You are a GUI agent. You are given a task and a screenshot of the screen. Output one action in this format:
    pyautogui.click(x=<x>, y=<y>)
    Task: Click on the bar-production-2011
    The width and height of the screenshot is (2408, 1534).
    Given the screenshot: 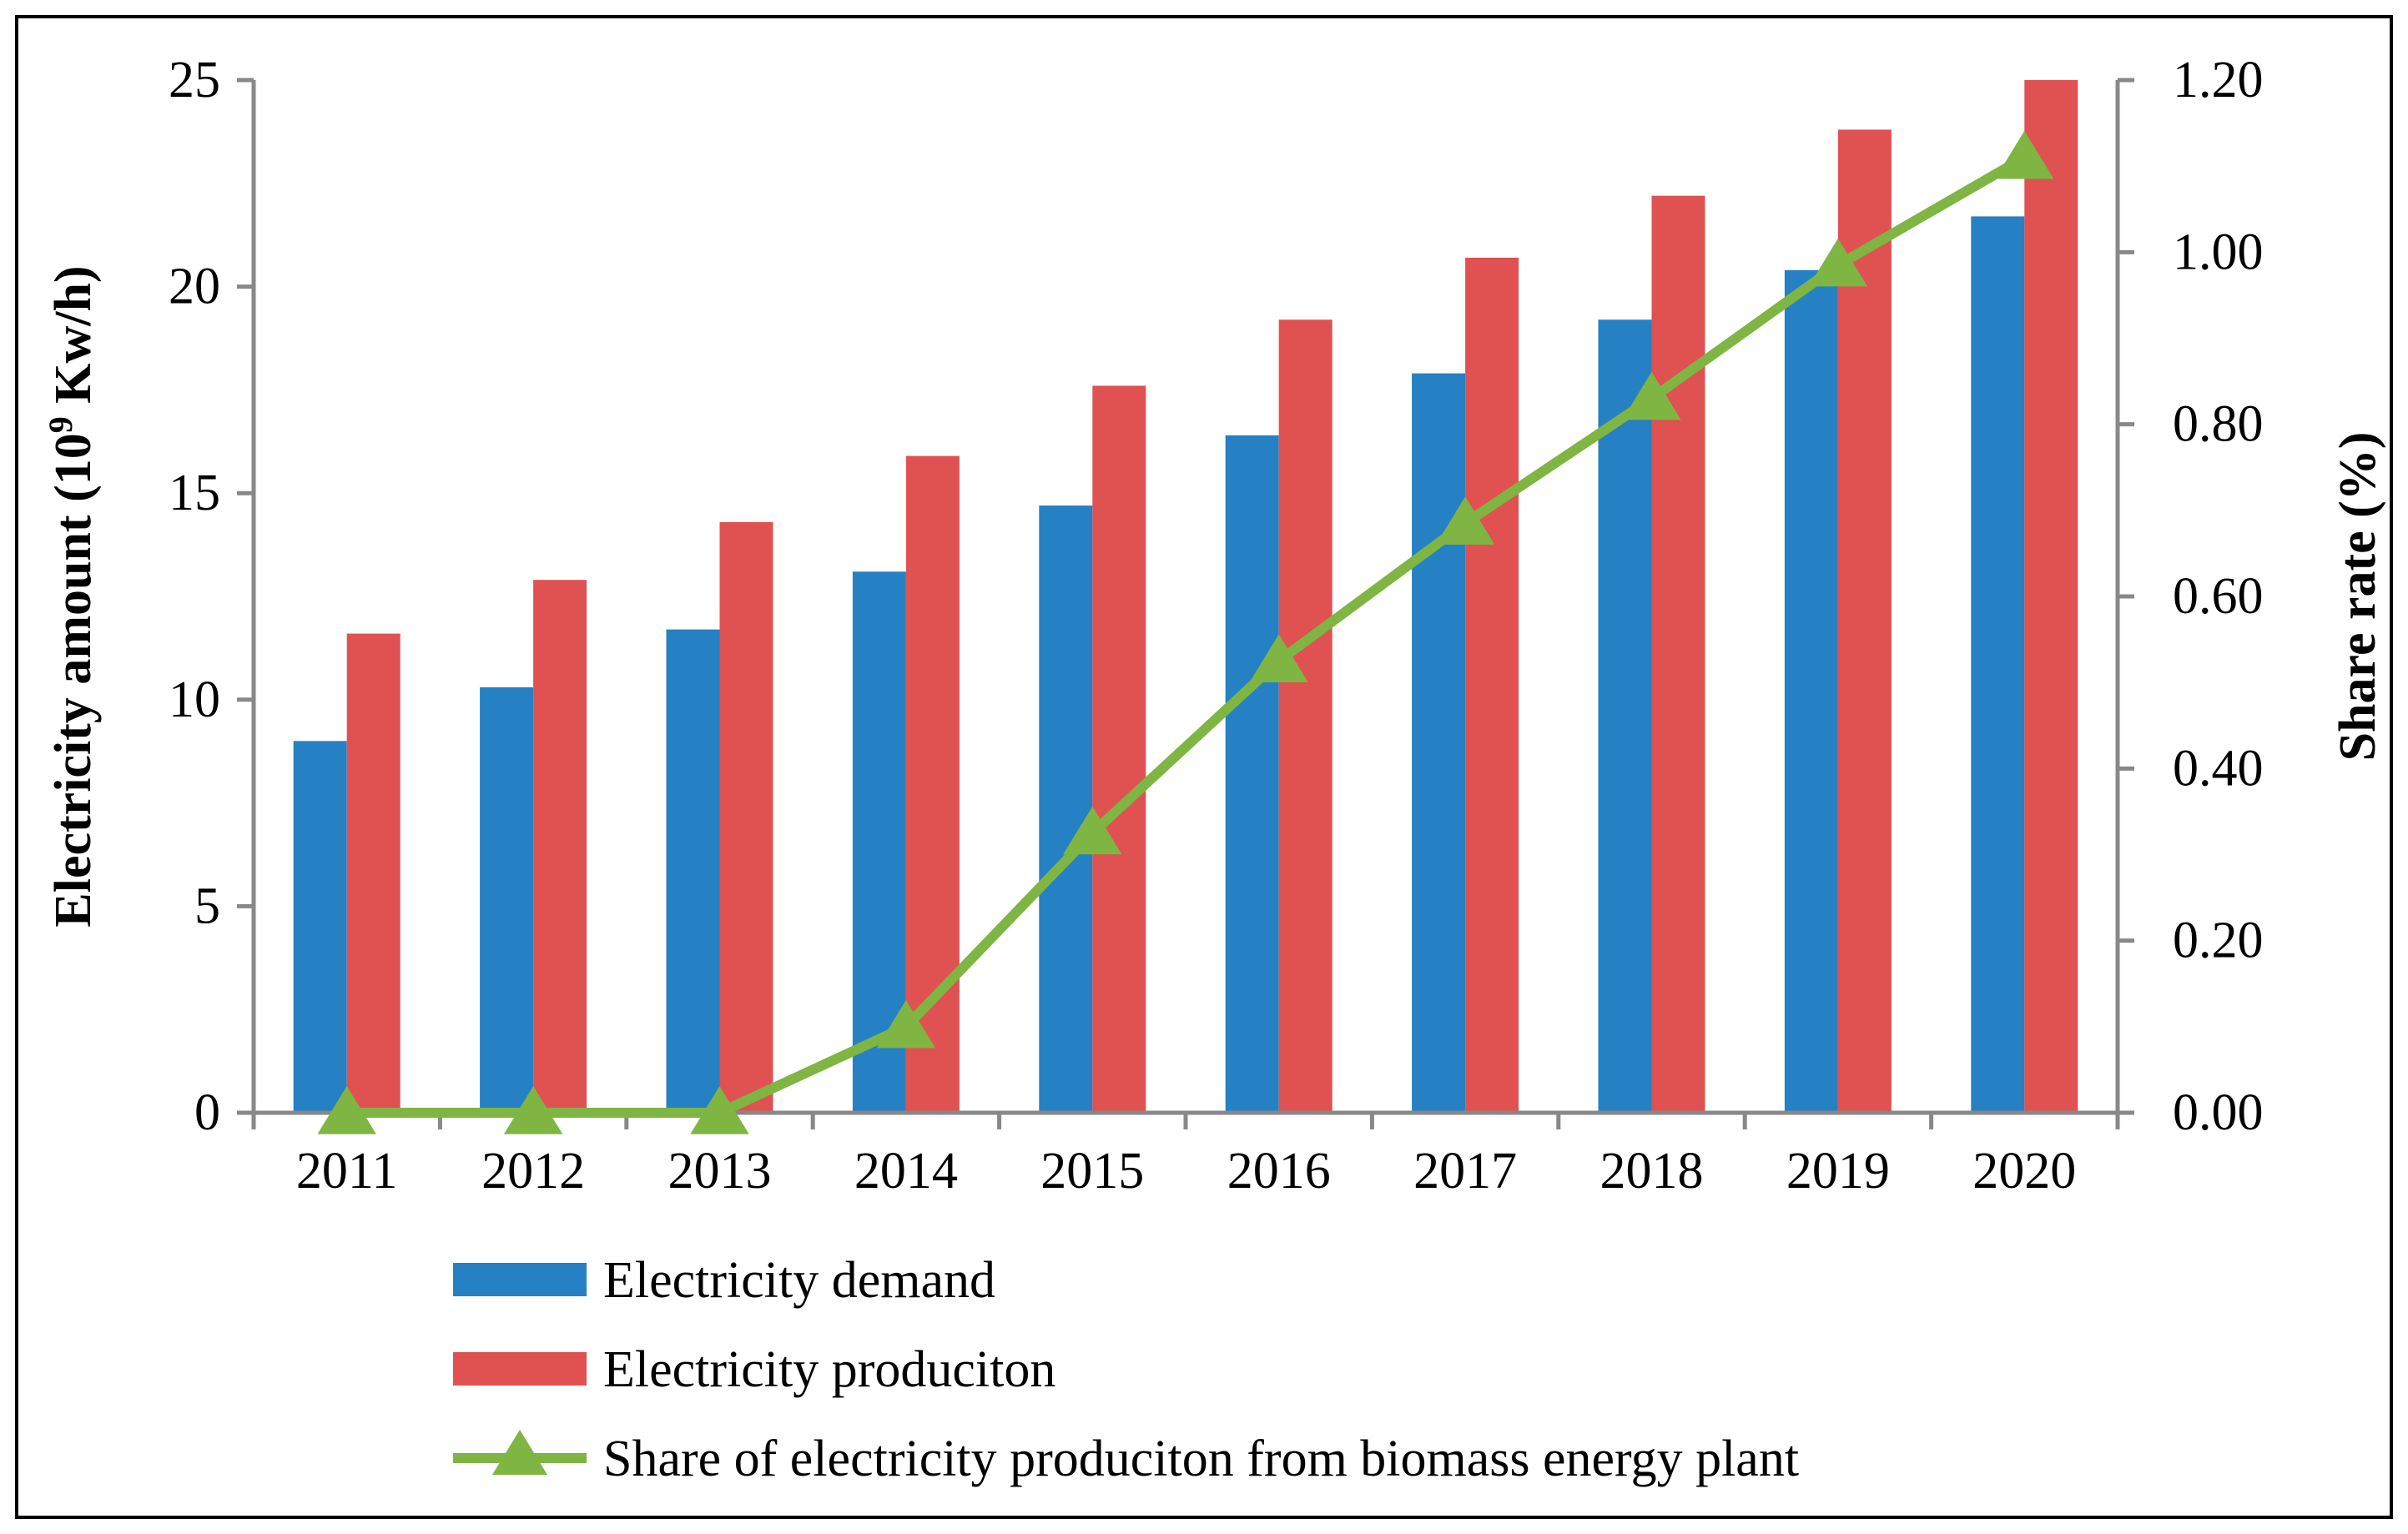 What is the action you would take?
    pyautogui.click(x=373, y=873)
    